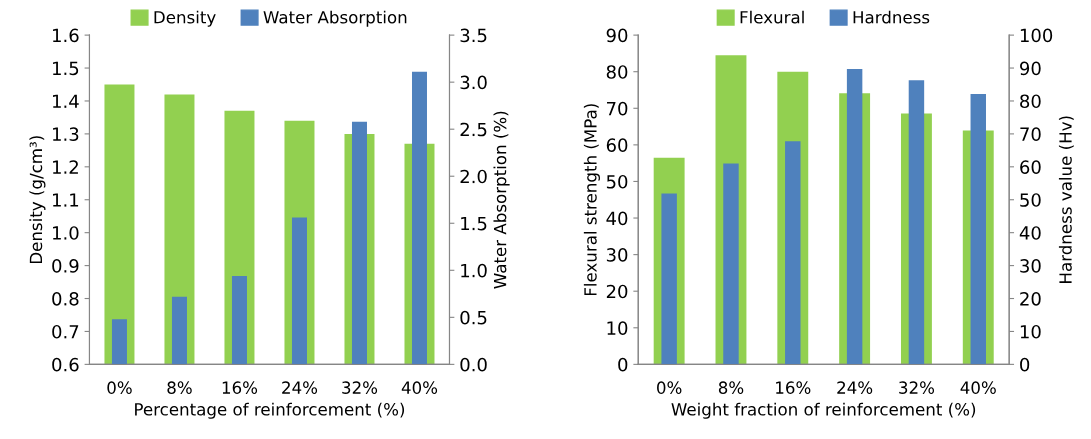 Image resolution: width=1091 pixels, height=439 pixels. Describe the element at coordinates (617, 145) in the screenshot. I see `y-tick-label: 60` at that location.